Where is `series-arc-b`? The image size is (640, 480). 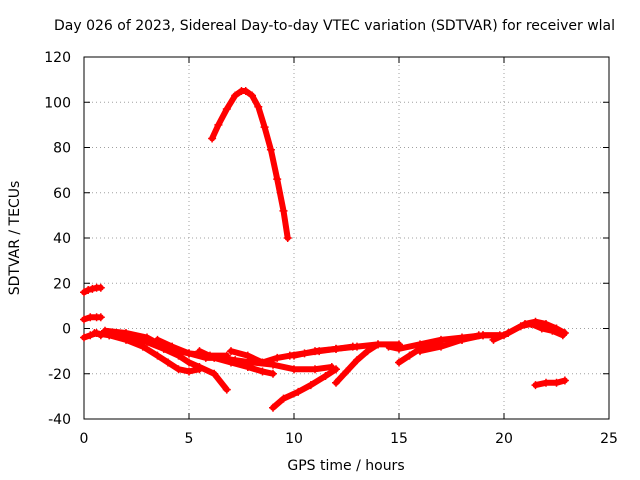 series-arc-b is located at coordinates (154, 353).